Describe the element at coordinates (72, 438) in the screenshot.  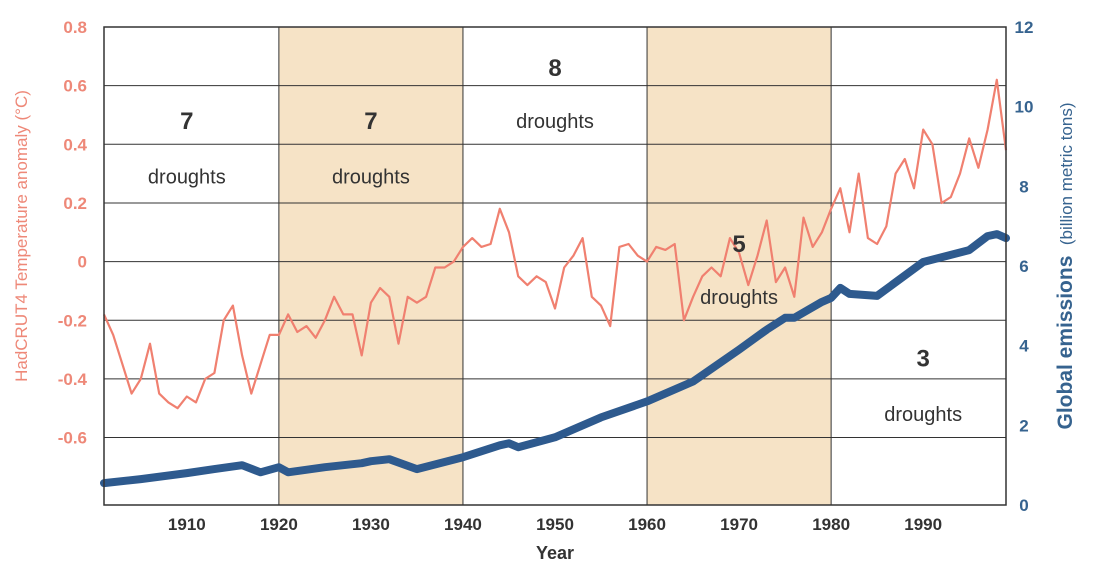
I see `left-y-tick-label: -0.6` at that location.